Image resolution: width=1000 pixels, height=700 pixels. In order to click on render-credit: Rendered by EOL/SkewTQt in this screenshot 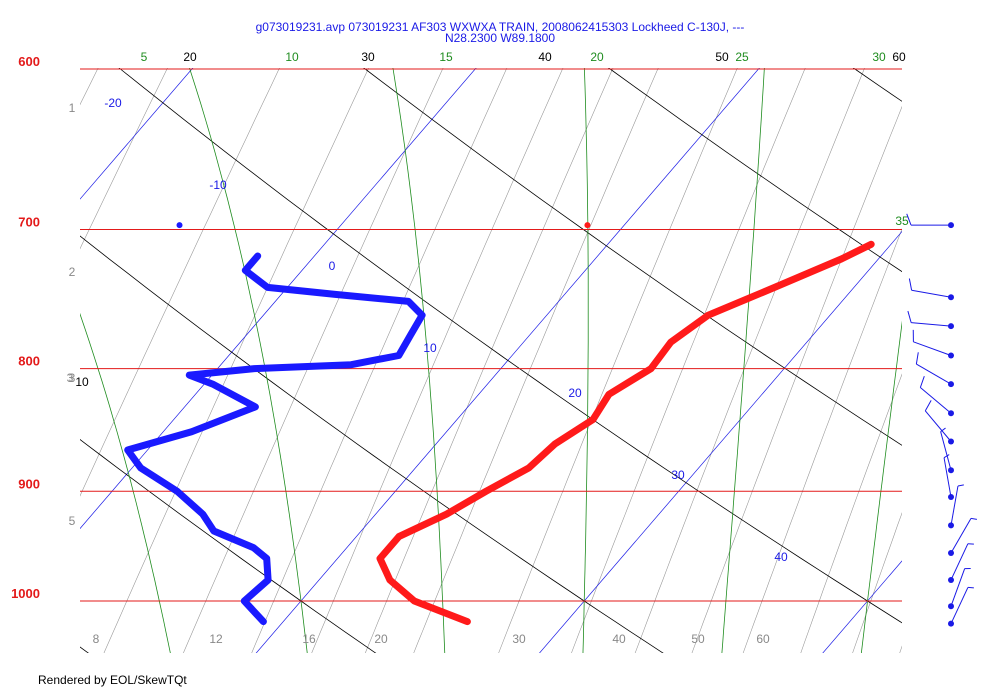, I will do `click(112, 680)`.